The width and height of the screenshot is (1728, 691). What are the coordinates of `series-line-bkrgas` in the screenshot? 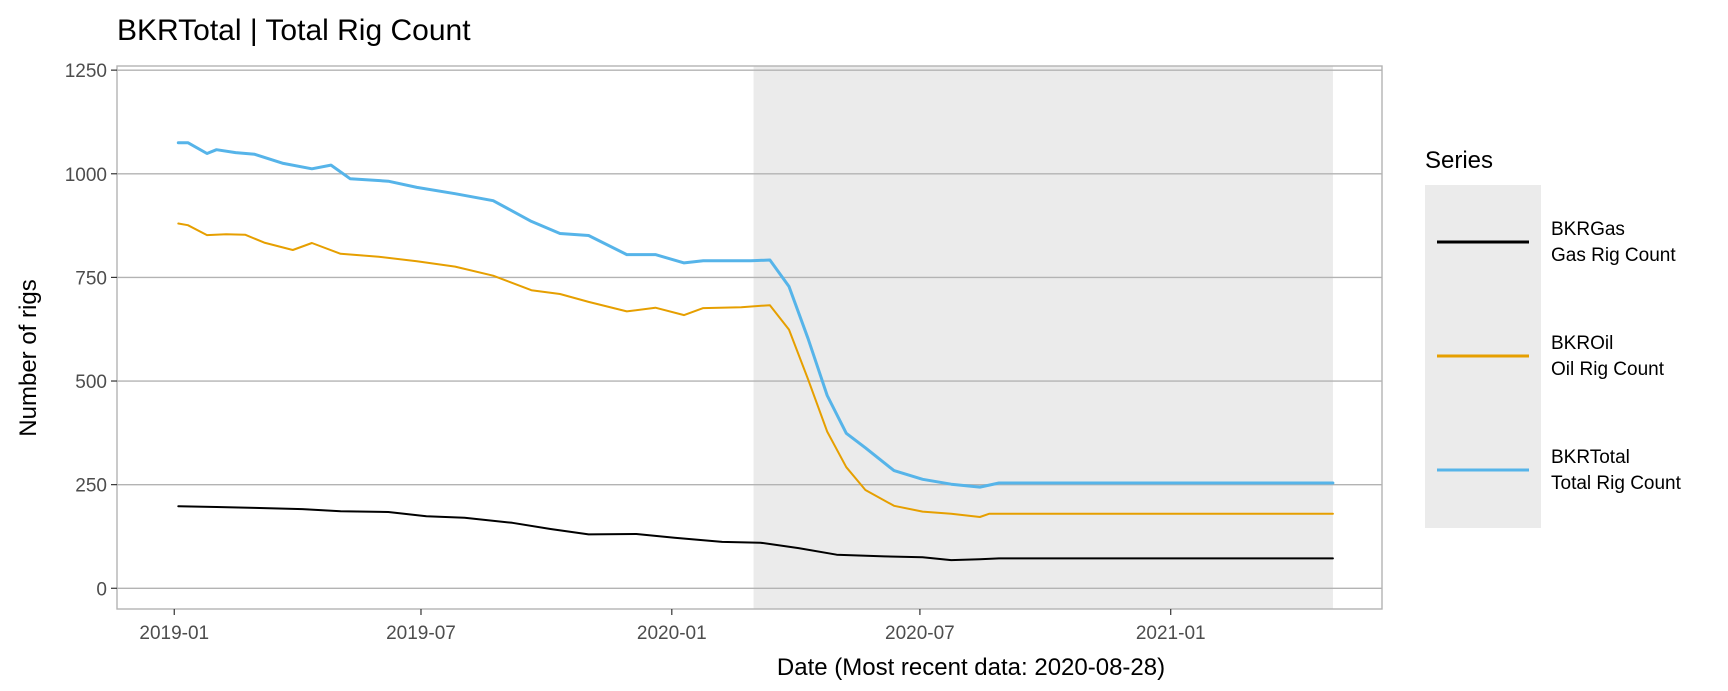 It's located at (755, 533).